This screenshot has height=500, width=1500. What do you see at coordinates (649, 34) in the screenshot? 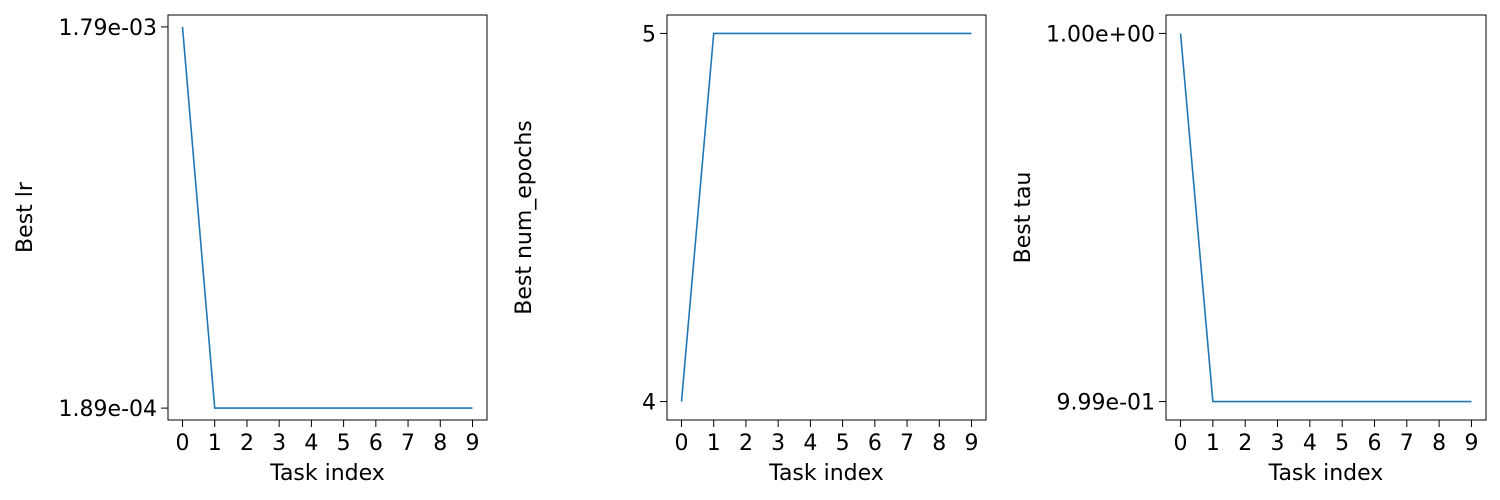
I see `y-tick-label: 5` at bounding box center [649, 34].